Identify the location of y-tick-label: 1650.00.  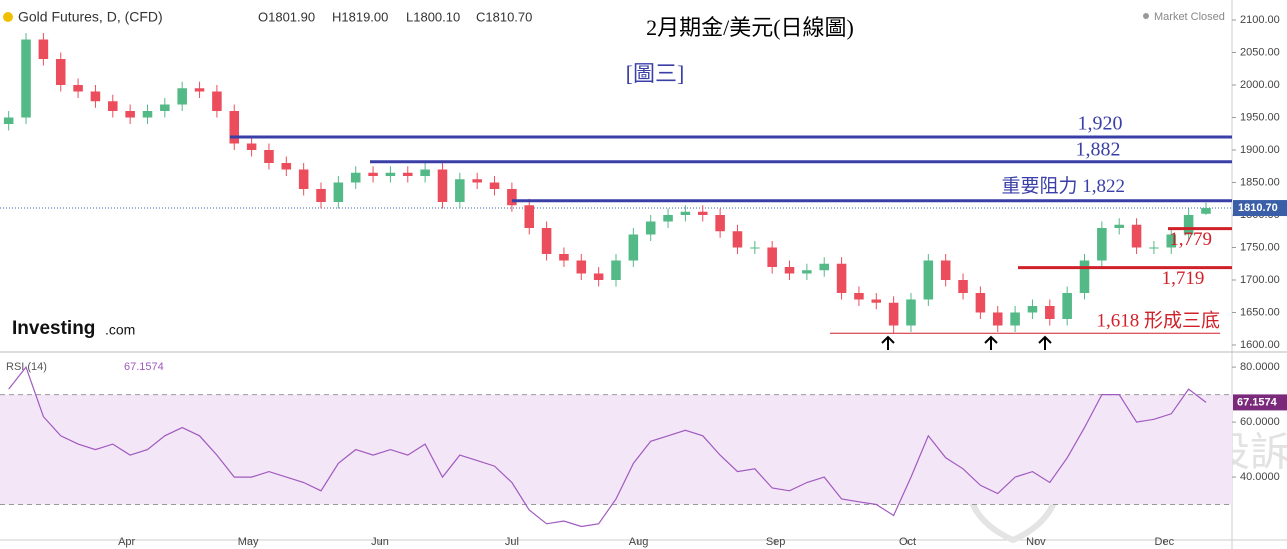
(1260, 312).